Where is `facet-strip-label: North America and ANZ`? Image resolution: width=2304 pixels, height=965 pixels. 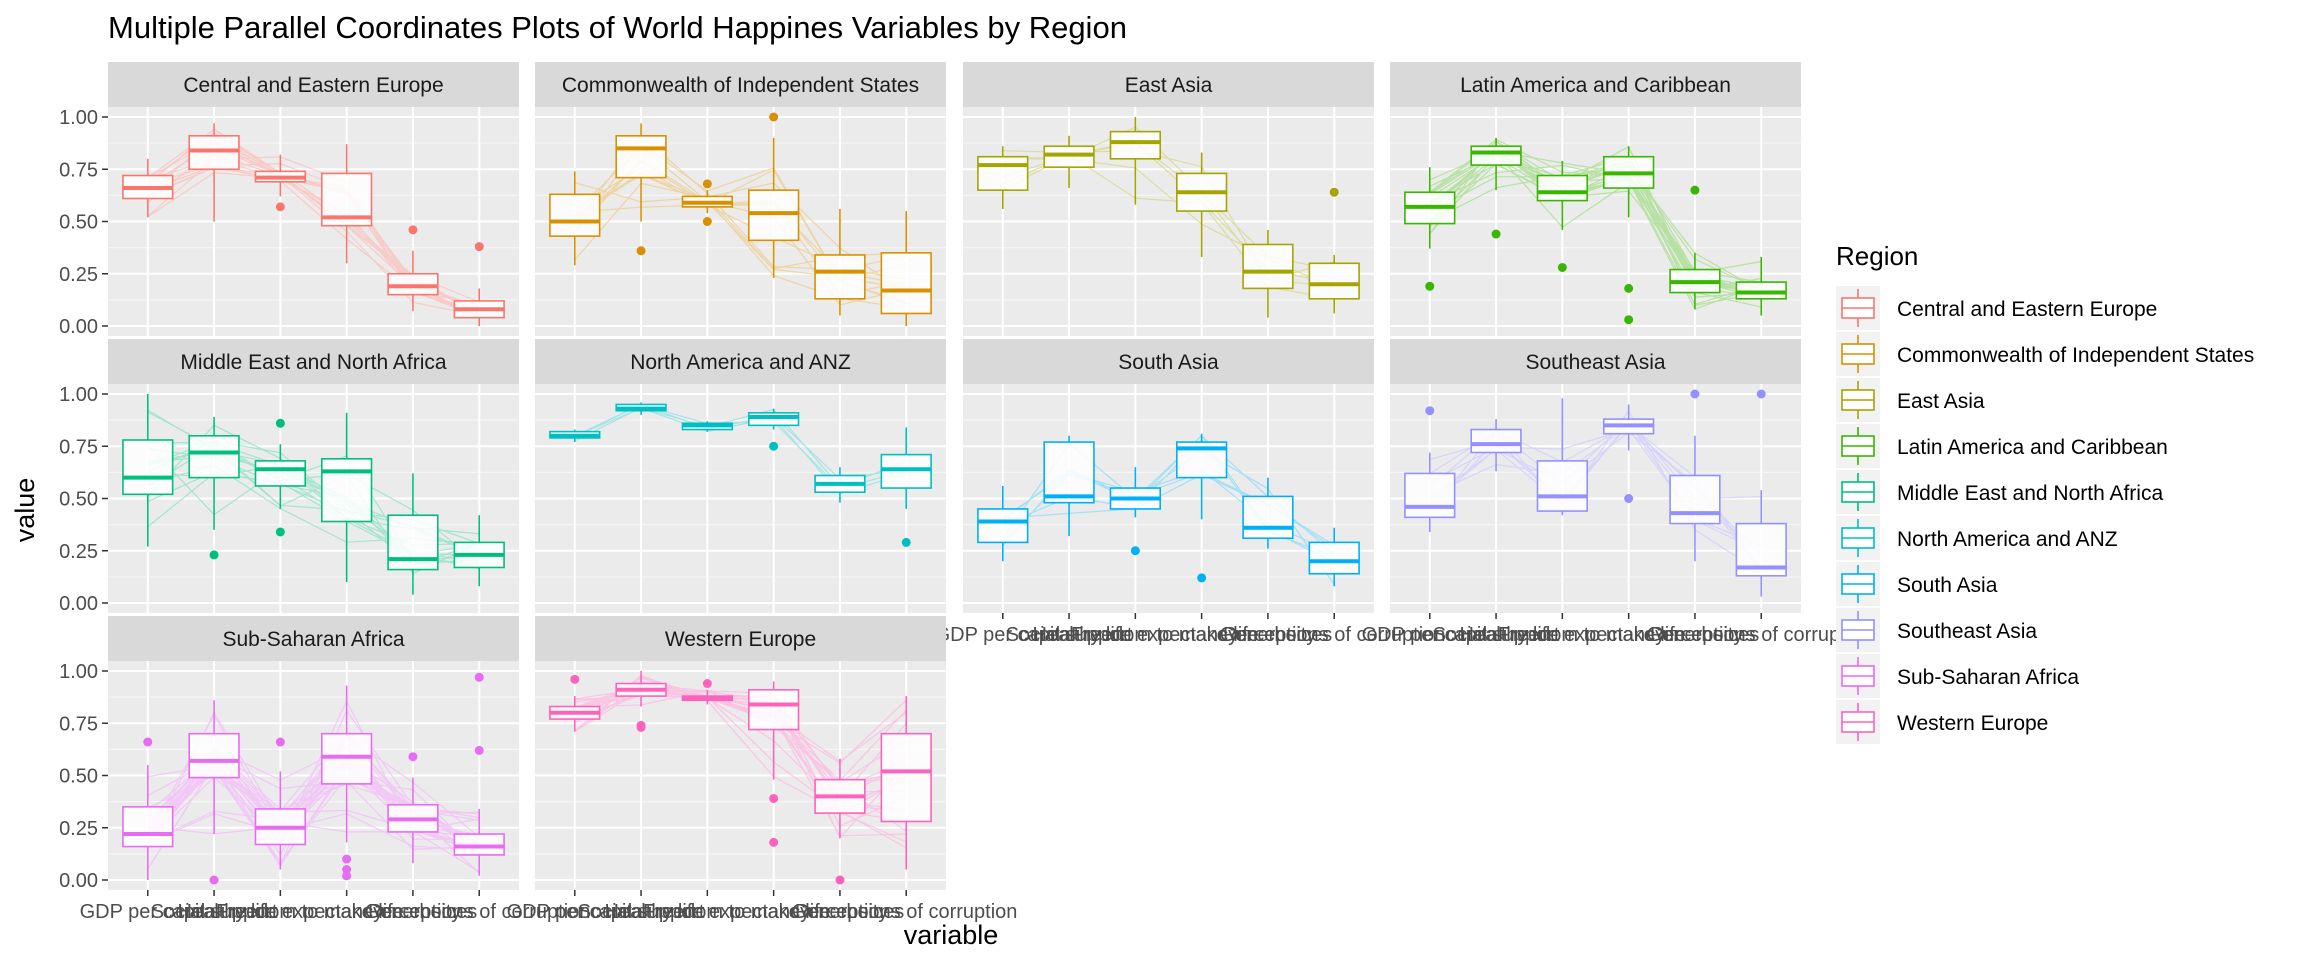 facet-strip-label: North America and ANZ is located at coordinates (740, 362).